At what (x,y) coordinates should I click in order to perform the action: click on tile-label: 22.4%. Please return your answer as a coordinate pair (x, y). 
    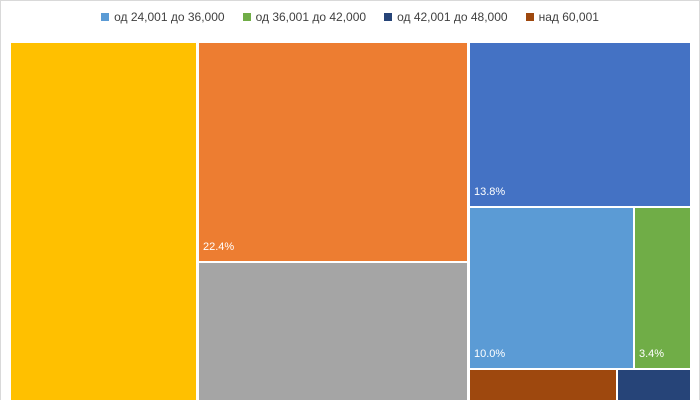
    Looking at the image, I should click on (218, 247).